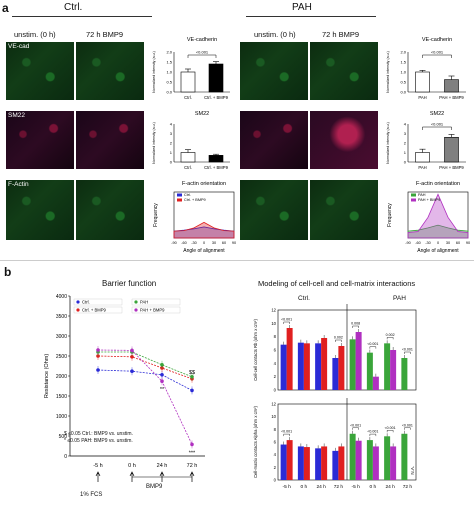 Image resolution: width=474 pixels, height=506 pixels. Describe the element at coordinates (61, 377) in the screenshot. I see `y-tick-label: 2000` at that location.